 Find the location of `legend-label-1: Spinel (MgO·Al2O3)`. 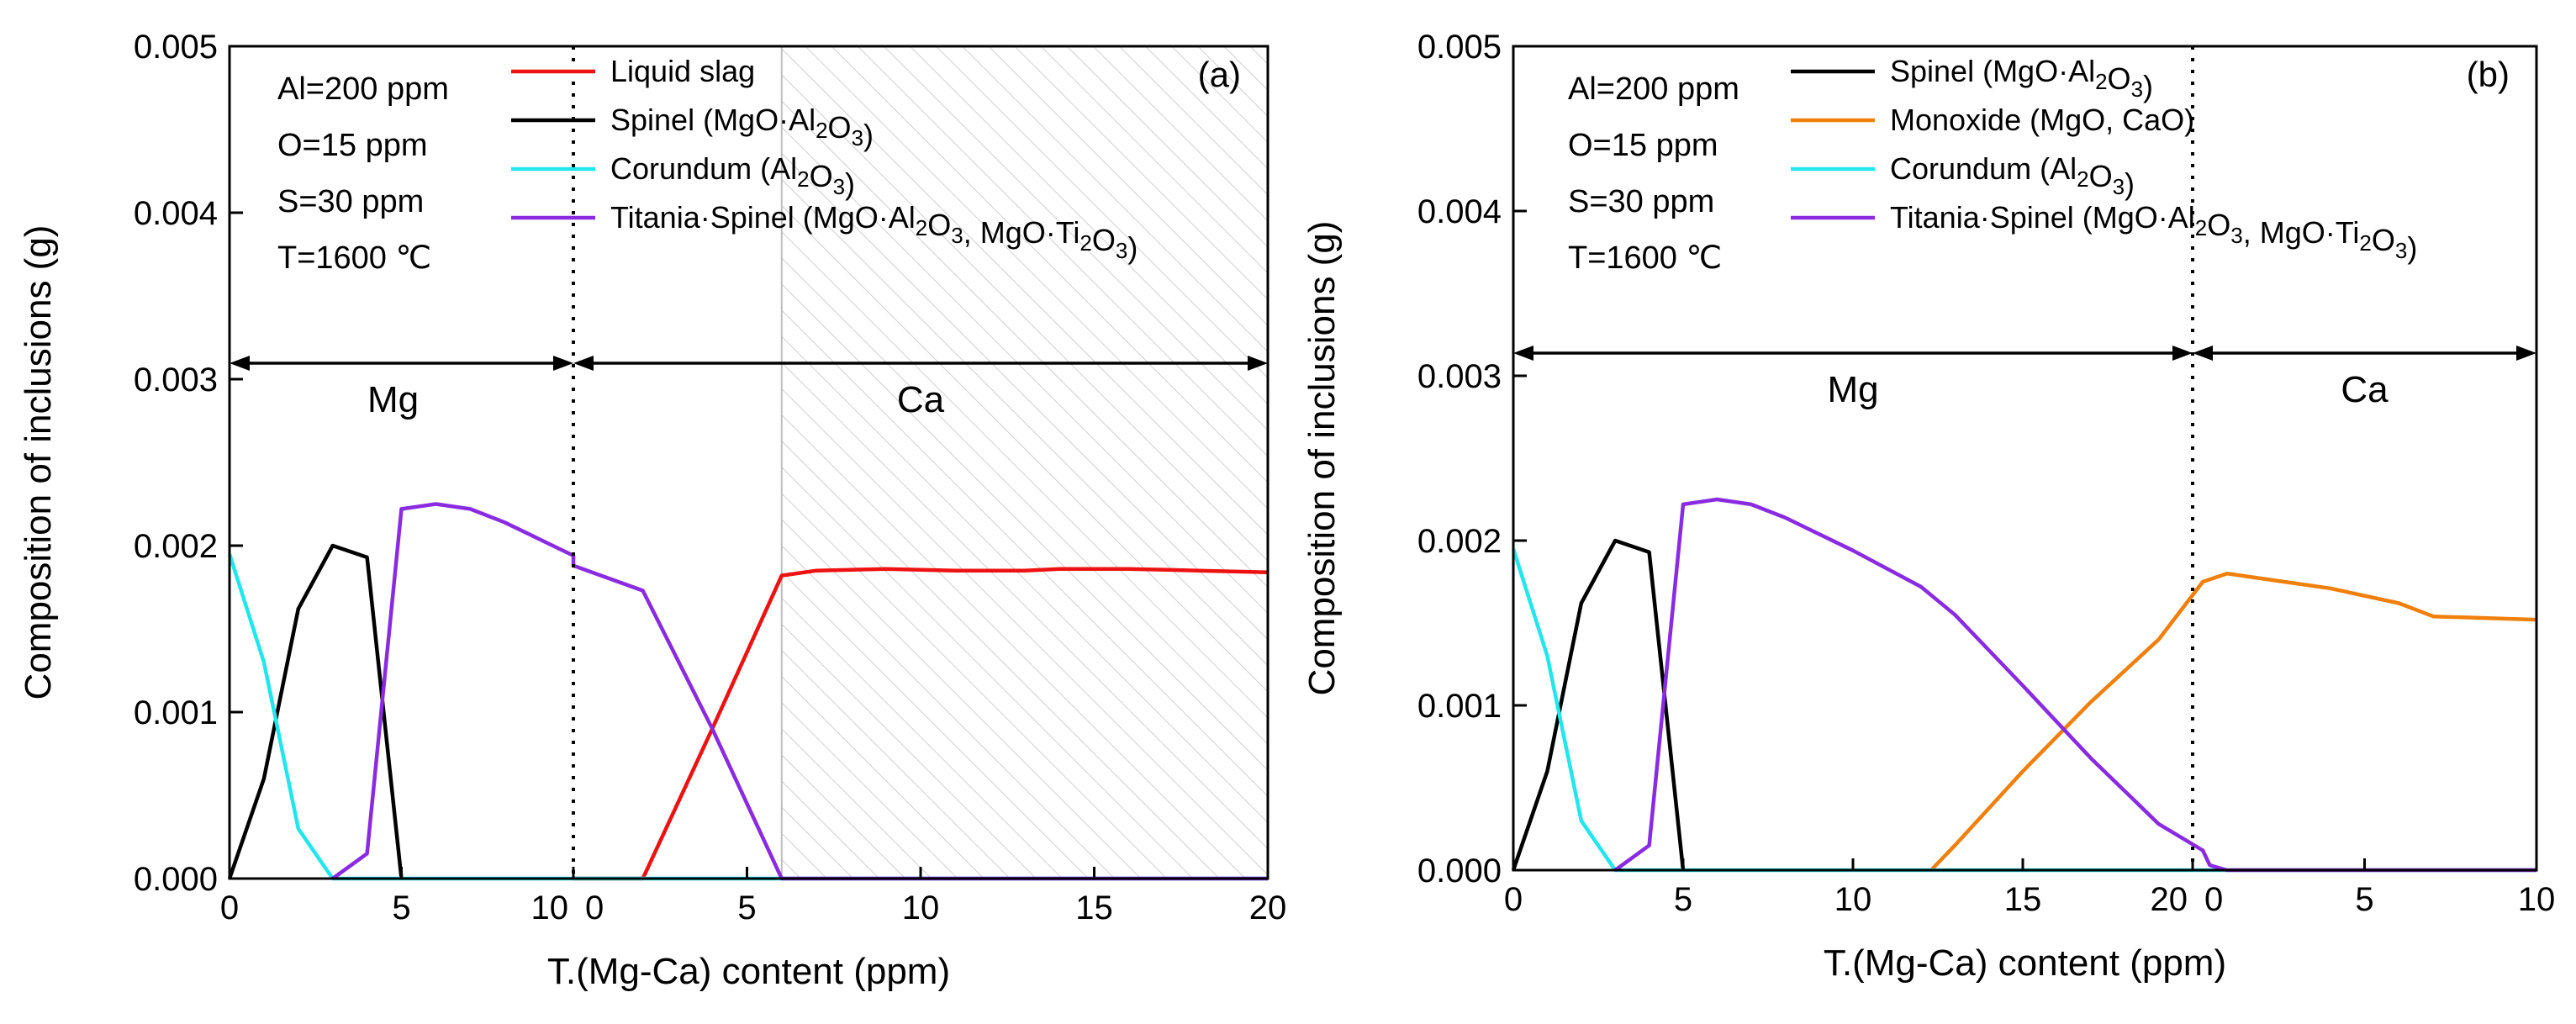

legend-label-1: Spinel (MgO·Al2O3) is located at coordinates (742, 127).